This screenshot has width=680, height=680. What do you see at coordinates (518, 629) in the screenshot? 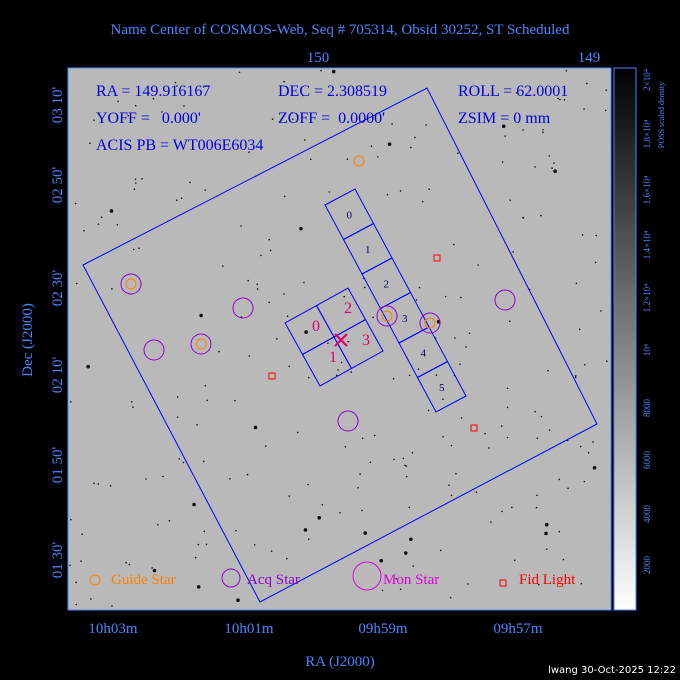
I see `bottom-tick-label: 09h57m` at bounding box center [518, 629].